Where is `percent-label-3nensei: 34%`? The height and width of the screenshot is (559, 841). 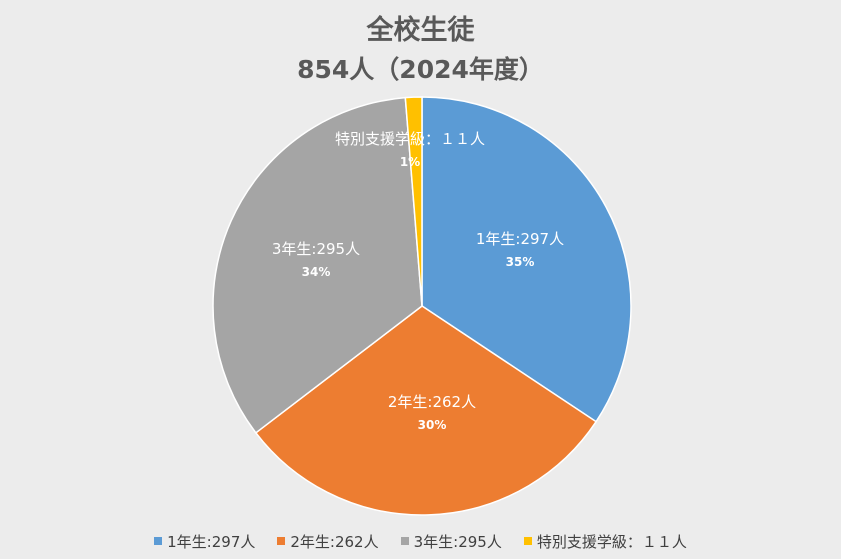
percent-label-3nensei: 34% is located at coordinates (316, 272).